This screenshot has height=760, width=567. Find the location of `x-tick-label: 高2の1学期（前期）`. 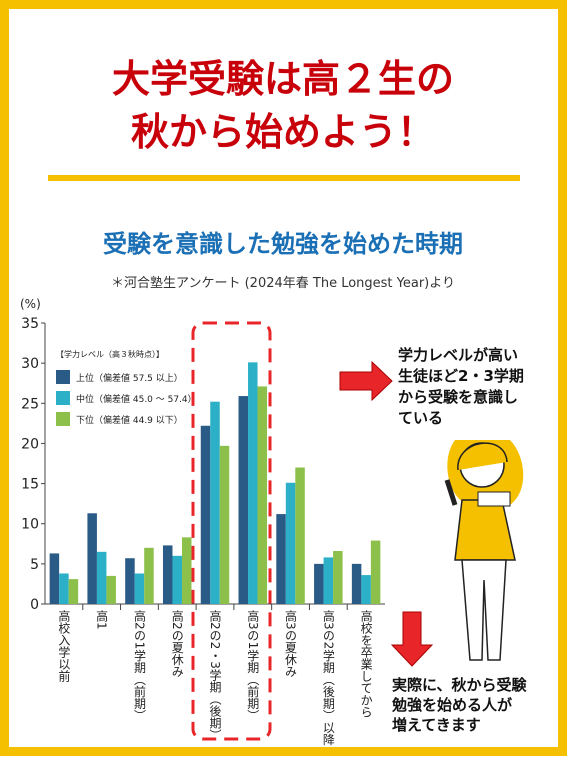

x-tick-label: 高2の1学期（前期） is located at coordinates (139, 665).